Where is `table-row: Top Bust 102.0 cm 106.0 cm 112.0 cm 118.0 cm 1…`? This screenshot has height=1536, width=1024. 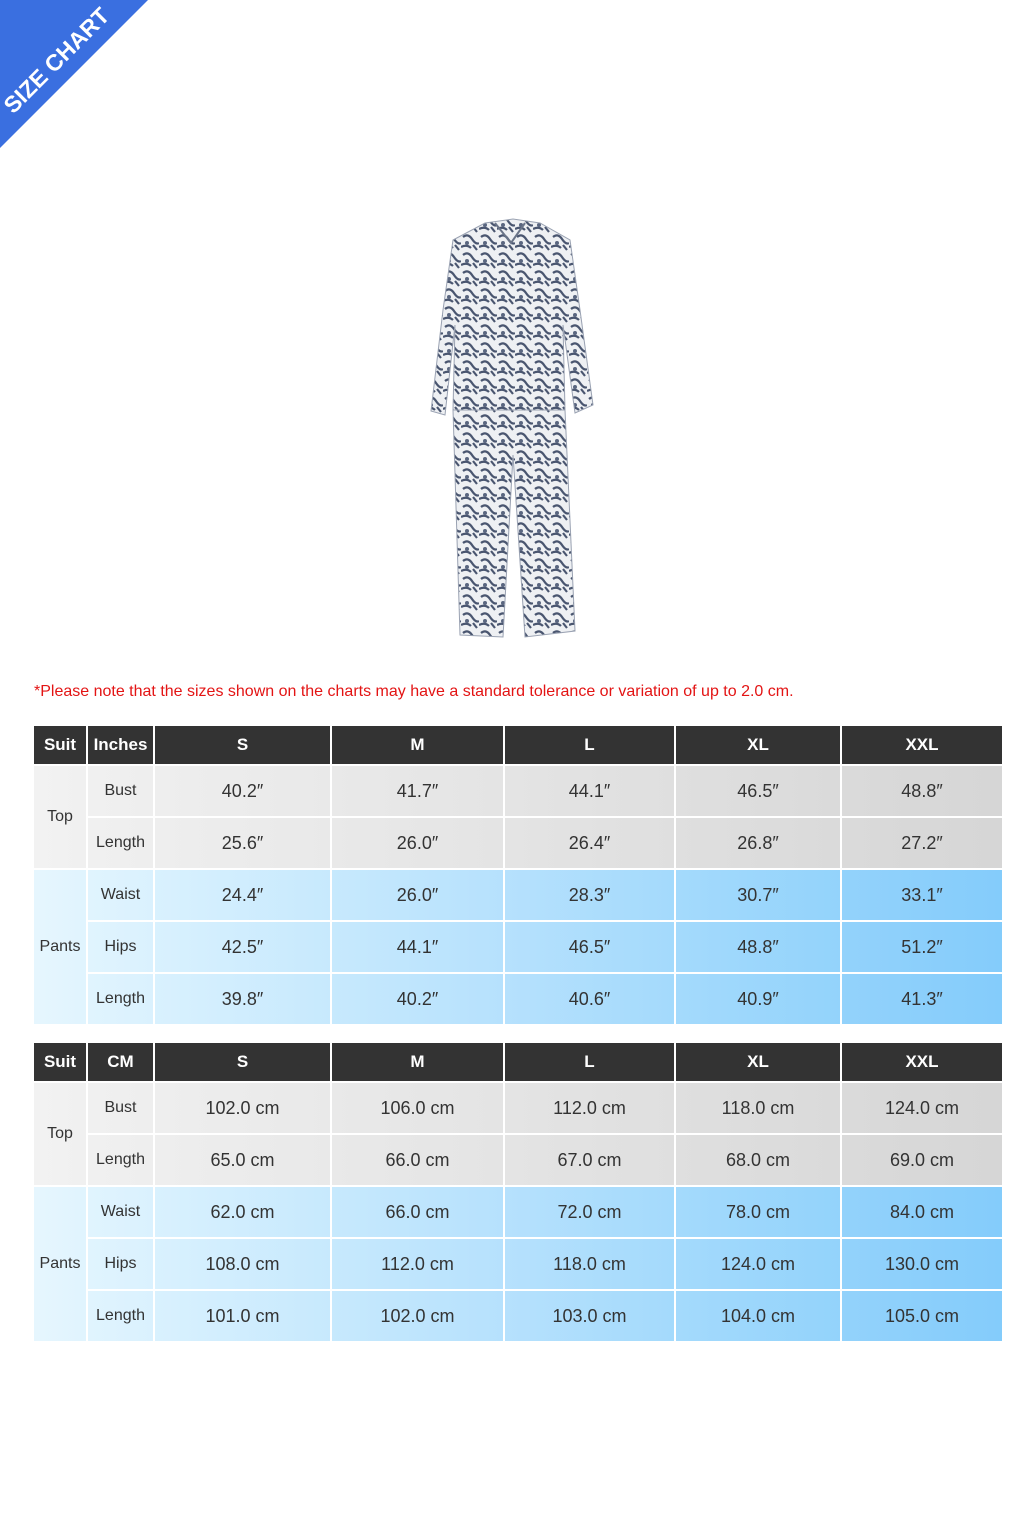 table-row: Top Bust 102.0 cm 106.0 cm 112.0 cm 118.0 cm 1… is located at coordinates (518, 1134).